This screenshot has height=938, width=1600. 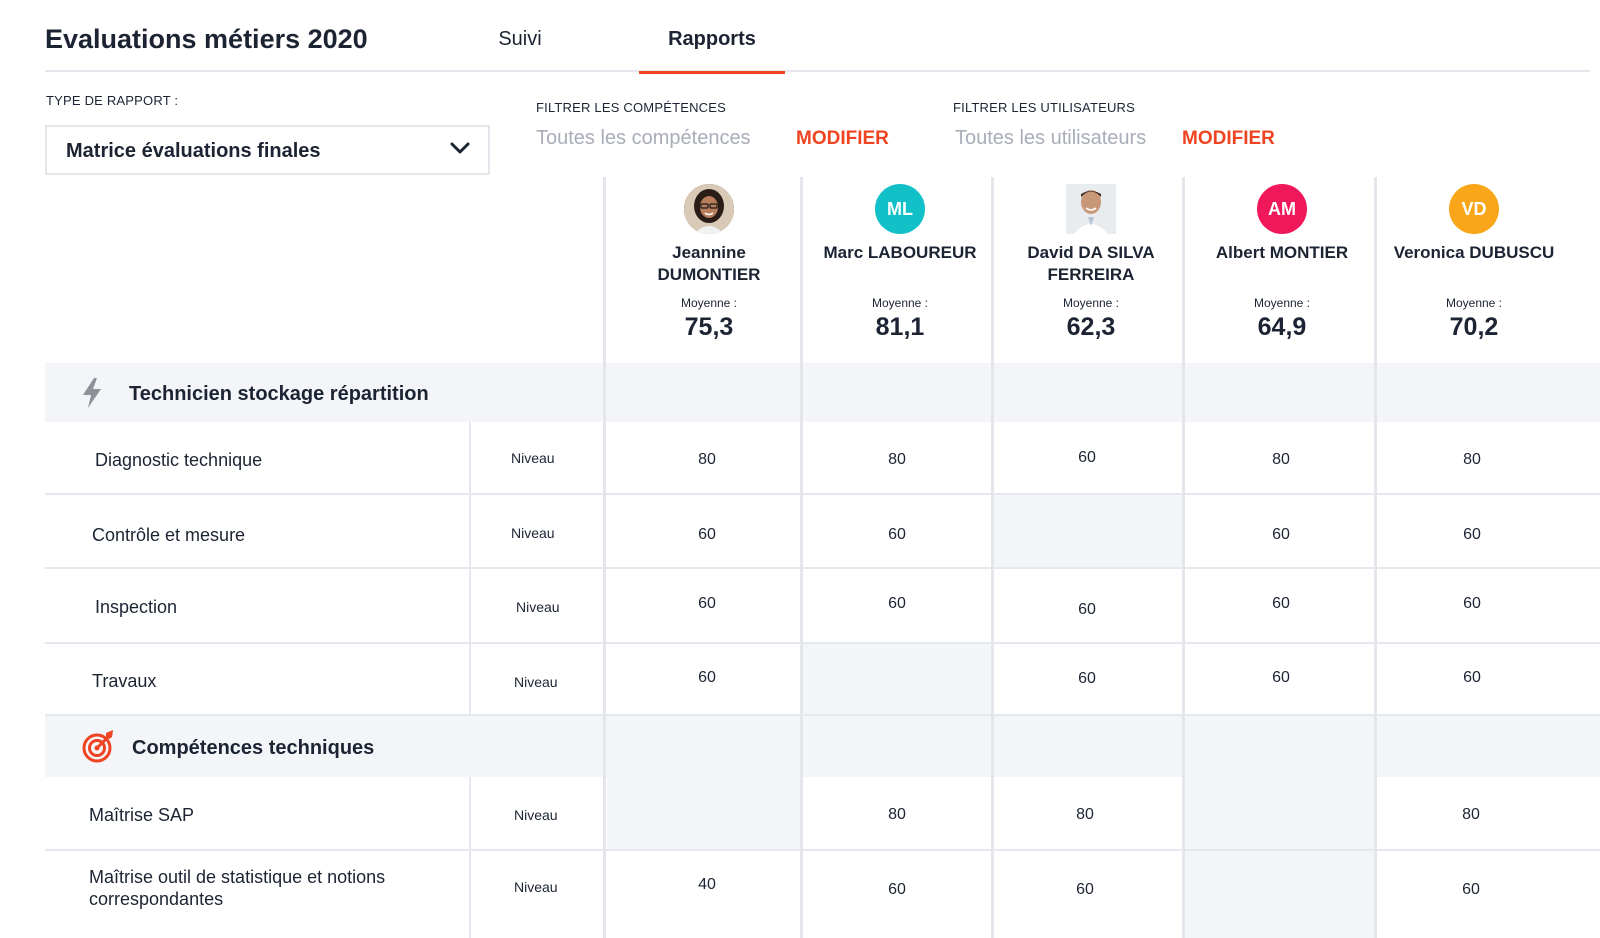 I want to click on target-icon, so click(x=97, y=746).